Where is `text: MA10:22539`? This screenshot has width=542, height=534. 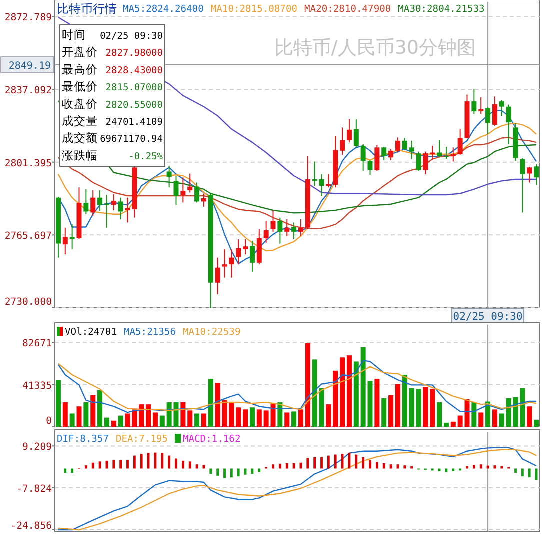 text: MA10:22539 is located at coordinates (211, 332).